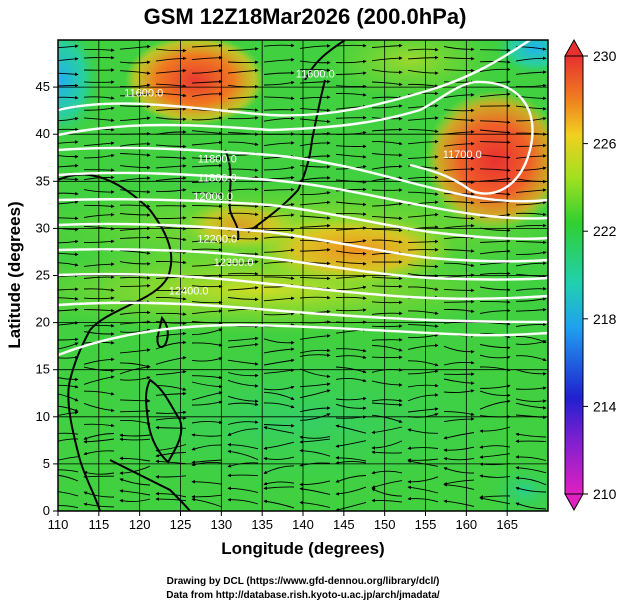 This screenshot has height=605, width=619. Describe the element at coordinates (410, 70) in the screenshot. I see `north-yellow` at that location.